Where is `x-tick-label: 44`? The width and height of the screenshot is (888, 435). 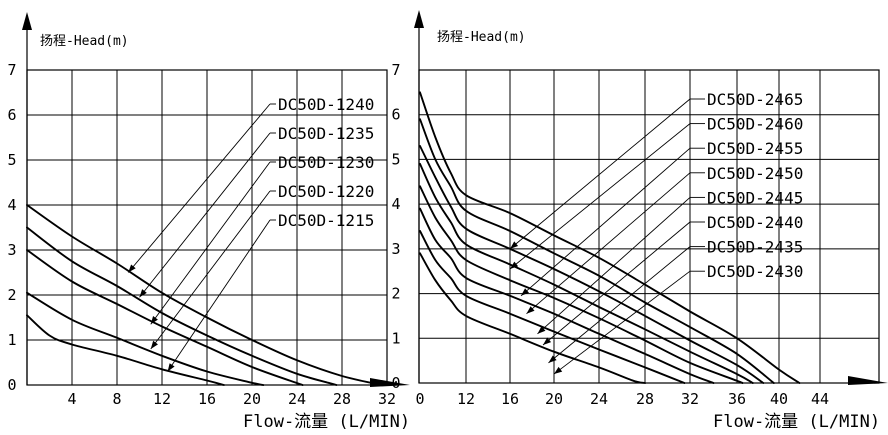 x-tick-label: 44 is located at coordinates (820, 399).